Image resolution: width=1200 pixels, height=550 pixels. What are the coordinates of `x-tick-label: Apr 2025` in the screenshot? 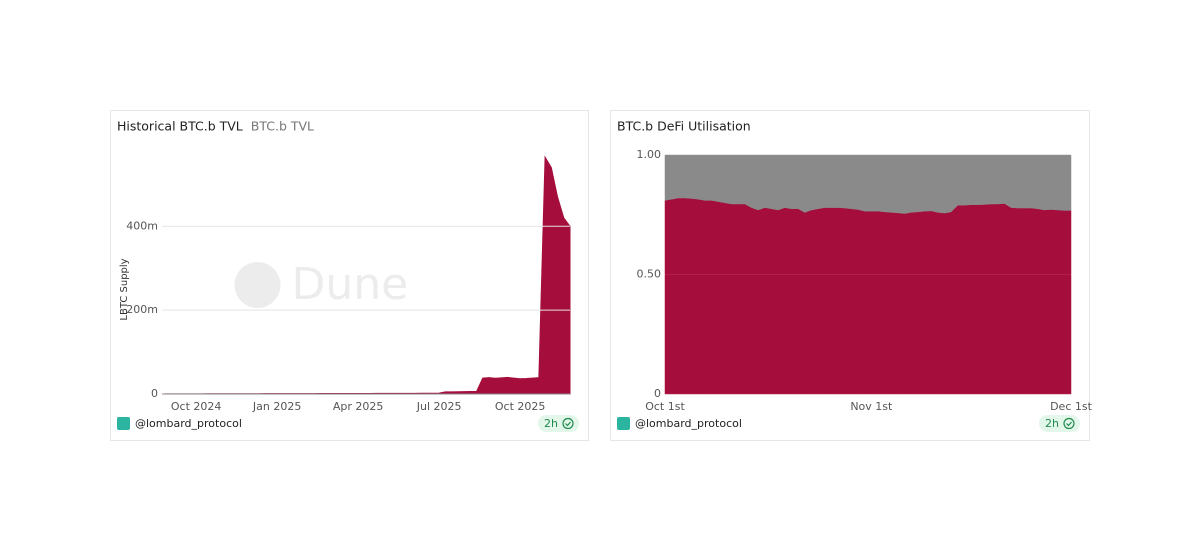 It's located at (358, 406).